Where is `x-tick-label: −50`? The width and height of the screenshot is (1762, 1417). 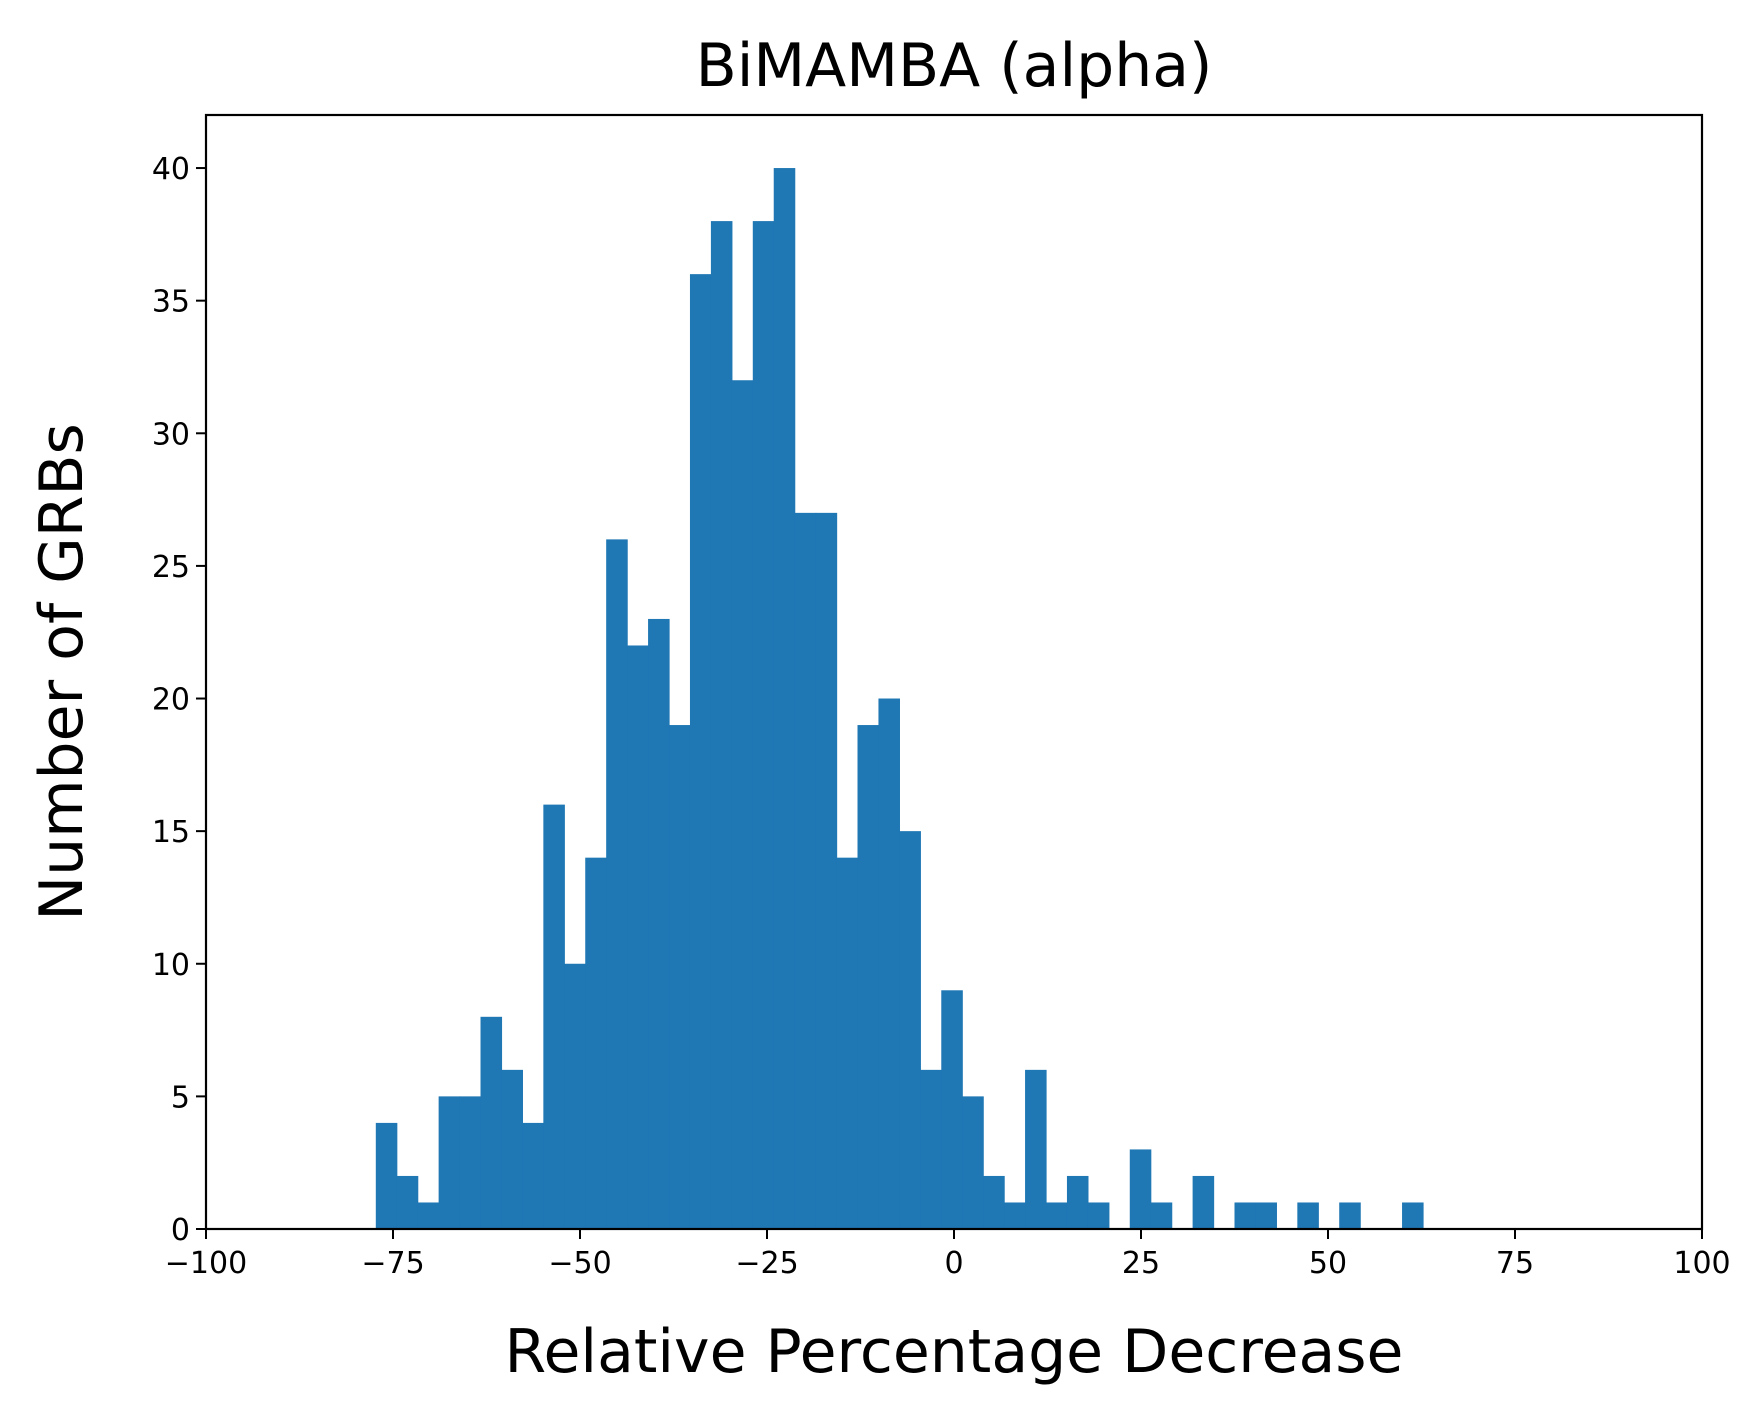 x-tick-label: −50 is located at coordinates (579, 1263).